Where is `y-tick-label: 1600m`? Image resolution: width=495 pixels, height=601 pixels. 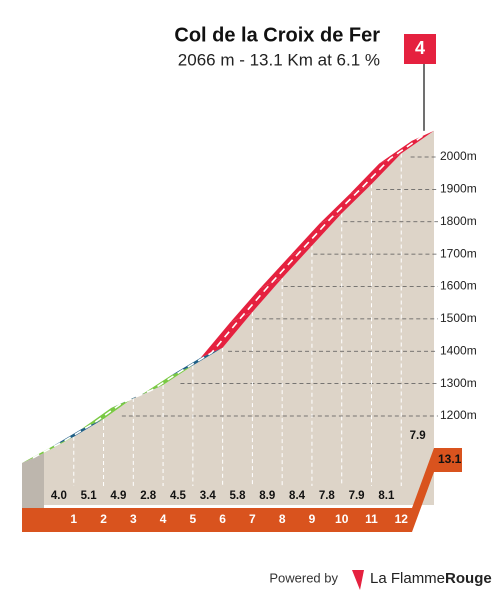
y-tick-label: 1600m is located at coordinates (458, 286).